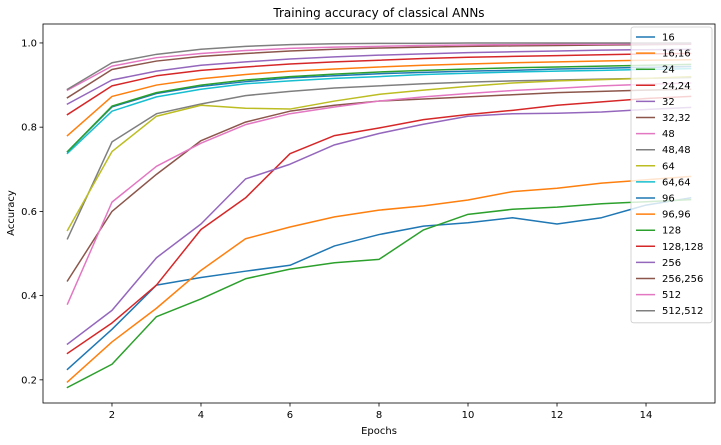 This screenshot has width=721, height=445. What do you see at coordinates (676, 86) in the screenshot?
I see `legend-label: 24,24` at bounding box center [676, 86].